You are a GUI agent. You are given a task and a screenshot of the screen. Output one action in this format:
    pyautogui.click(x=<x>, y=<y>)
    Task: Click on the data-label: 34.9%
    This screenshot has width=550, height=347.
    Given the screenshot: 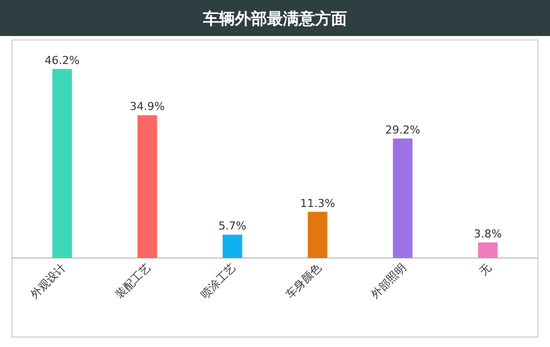 What is the action you would take?
    pyautogui.click(x=147, y=107)
    